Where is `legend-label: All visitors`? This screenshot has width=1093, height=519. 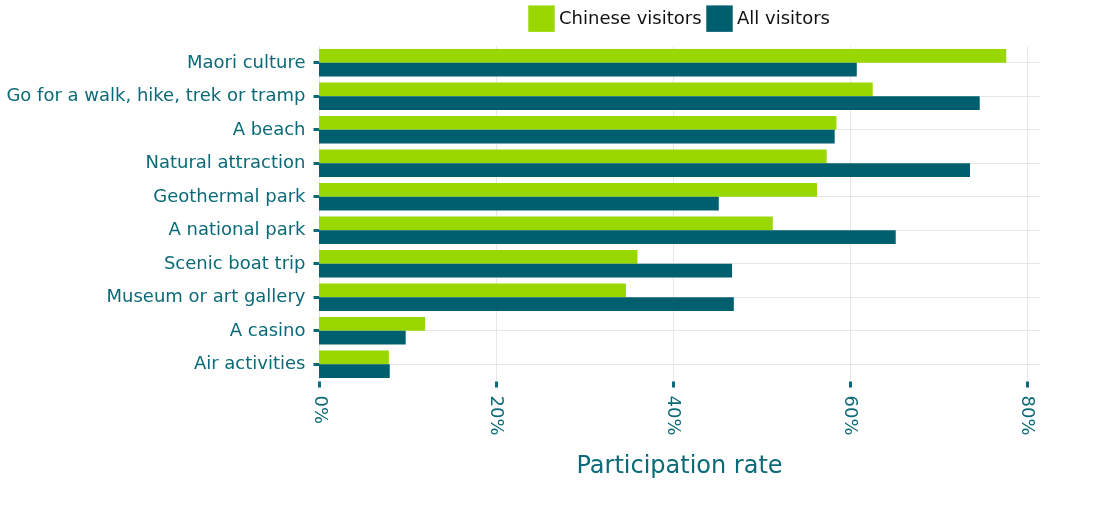 legend-label: All visitors is located at coordinates (783, 17).